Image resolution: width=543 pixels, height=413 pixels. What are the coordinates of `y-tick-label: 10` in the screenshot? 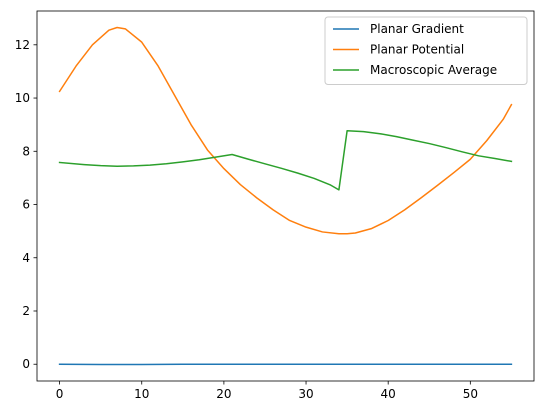 It's located at (22, 98).